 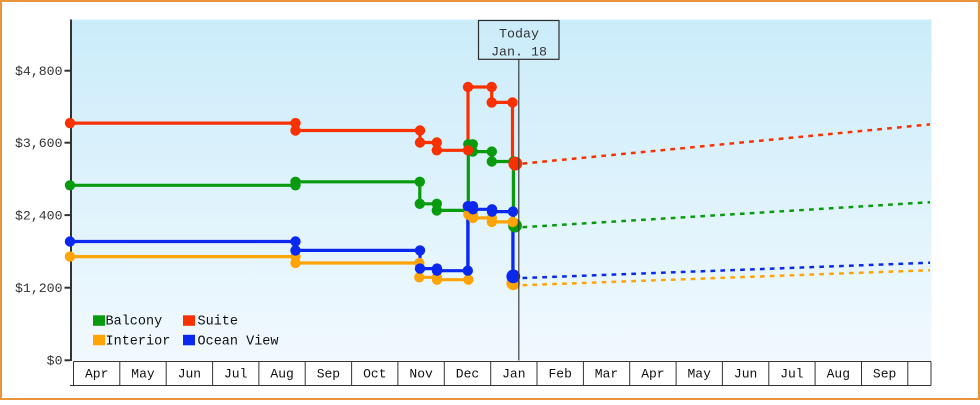 What do you see at coordinates (513, 373) in the screenshot?
I see `svg-text: Jan` at bounding box center [513, 373].